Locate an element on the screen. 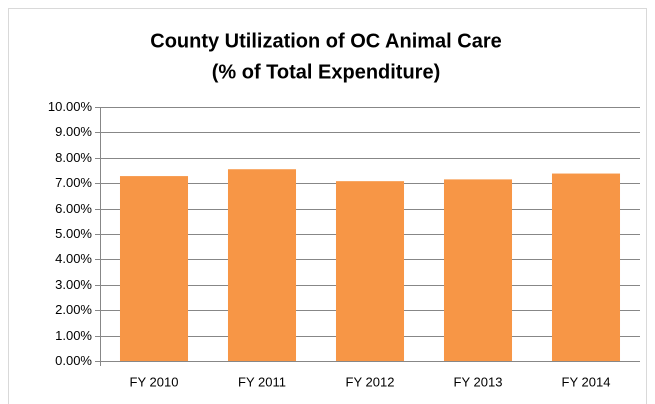 The height and width of the screenshot is (404, 655). x-tick-label: FY 2014 is located at coordinates (586, 381).